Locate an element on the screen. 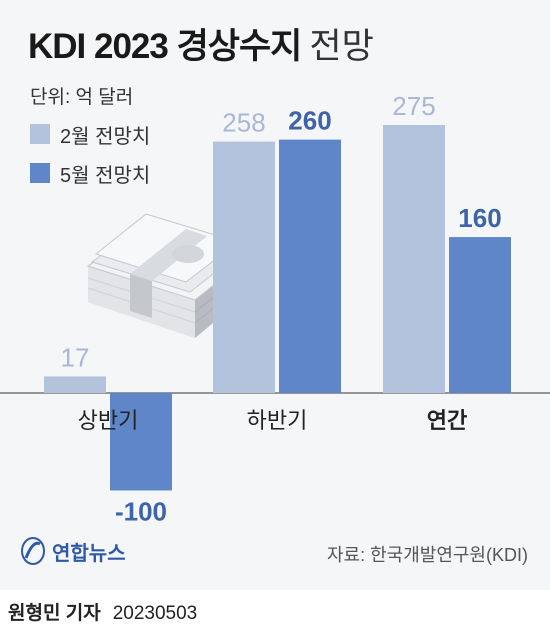  value-label-may-2: 160 is located at coordinates (479, 218).